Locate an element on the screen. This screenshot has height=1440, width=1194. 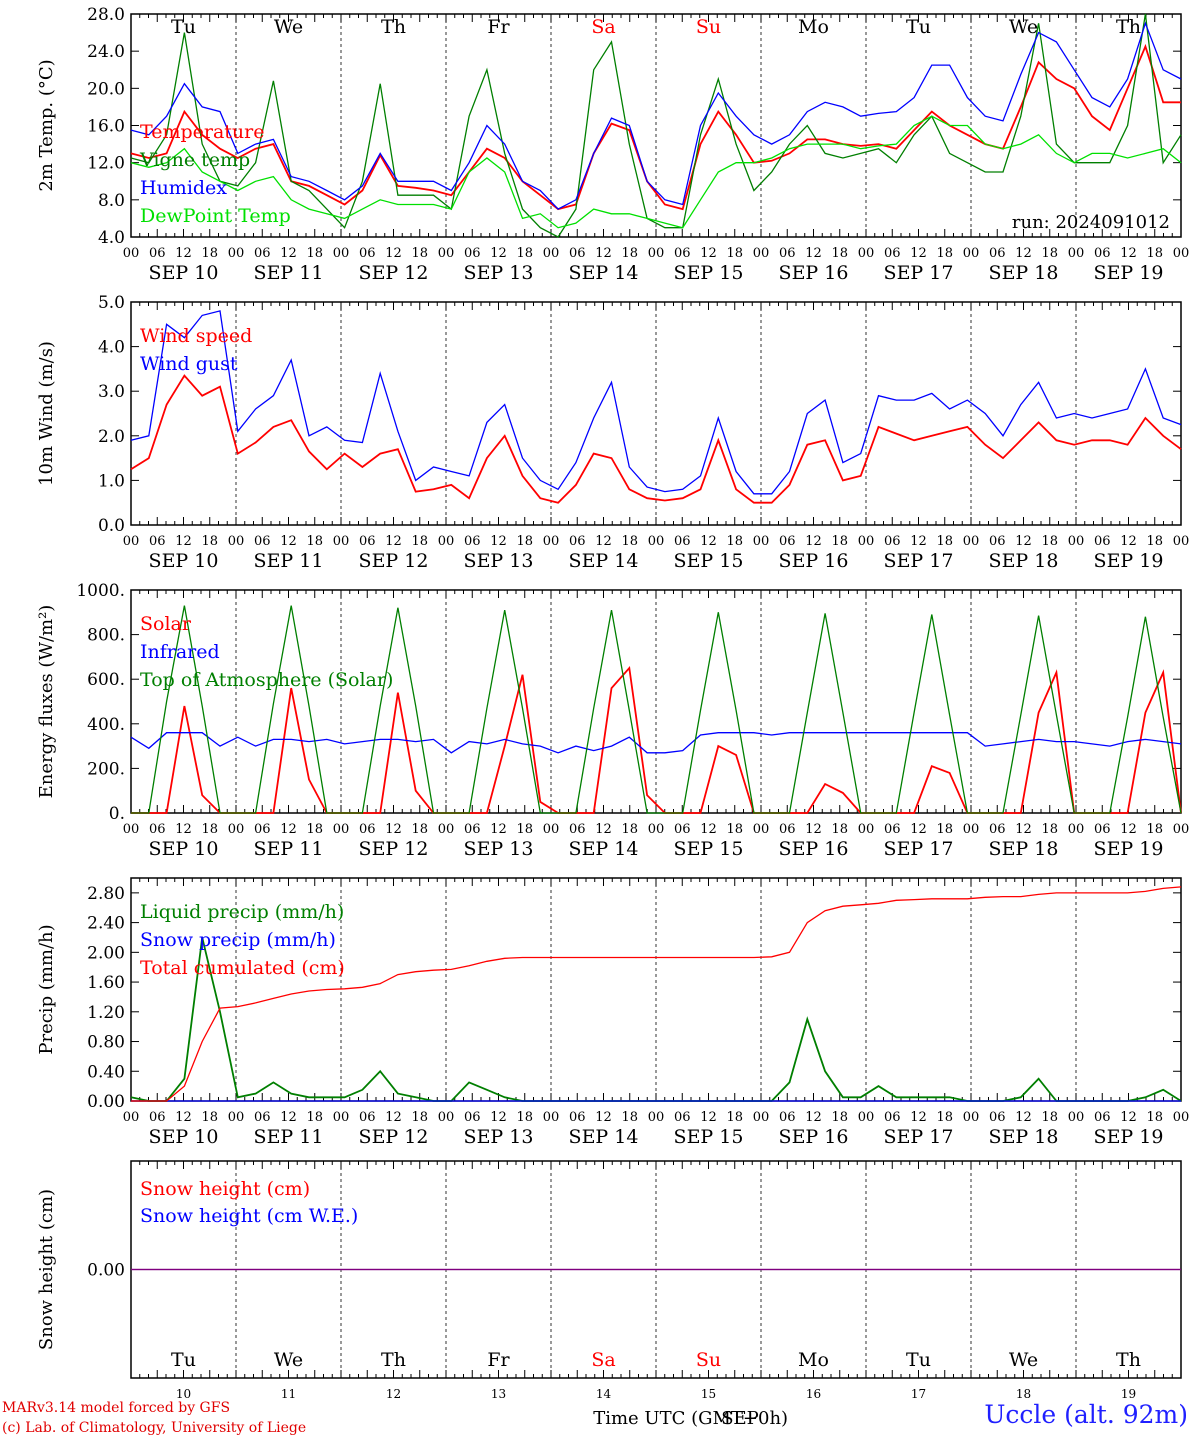
legend-entry: Wind gust is located at coordinates (189, 364).